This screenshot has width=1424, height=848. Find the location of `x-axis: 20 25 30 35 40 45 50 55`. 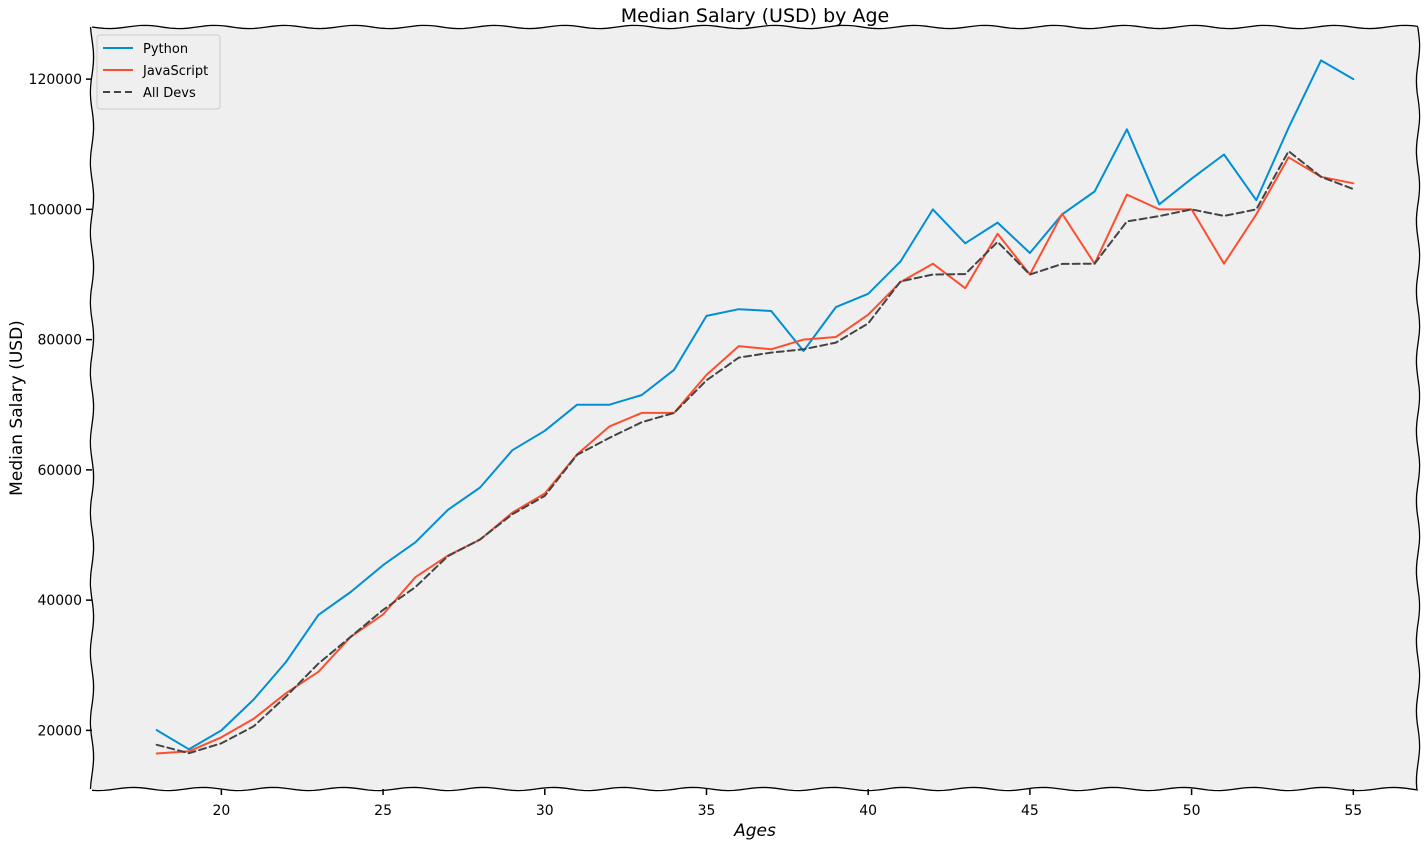

x-axis: 20 25 30 35 40 45 50 55 is located at coordinates (787, 804).